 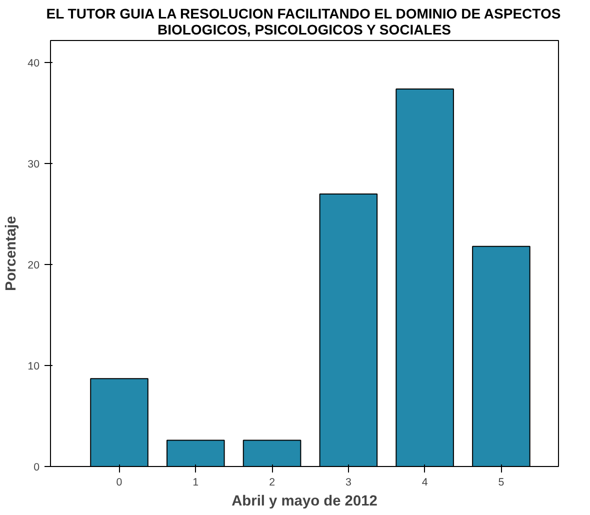 What do you see at coordinates (12, 253) in the screenshot?
I see `y-axis-title: Porcentaje` at bounding box center [12, 253].